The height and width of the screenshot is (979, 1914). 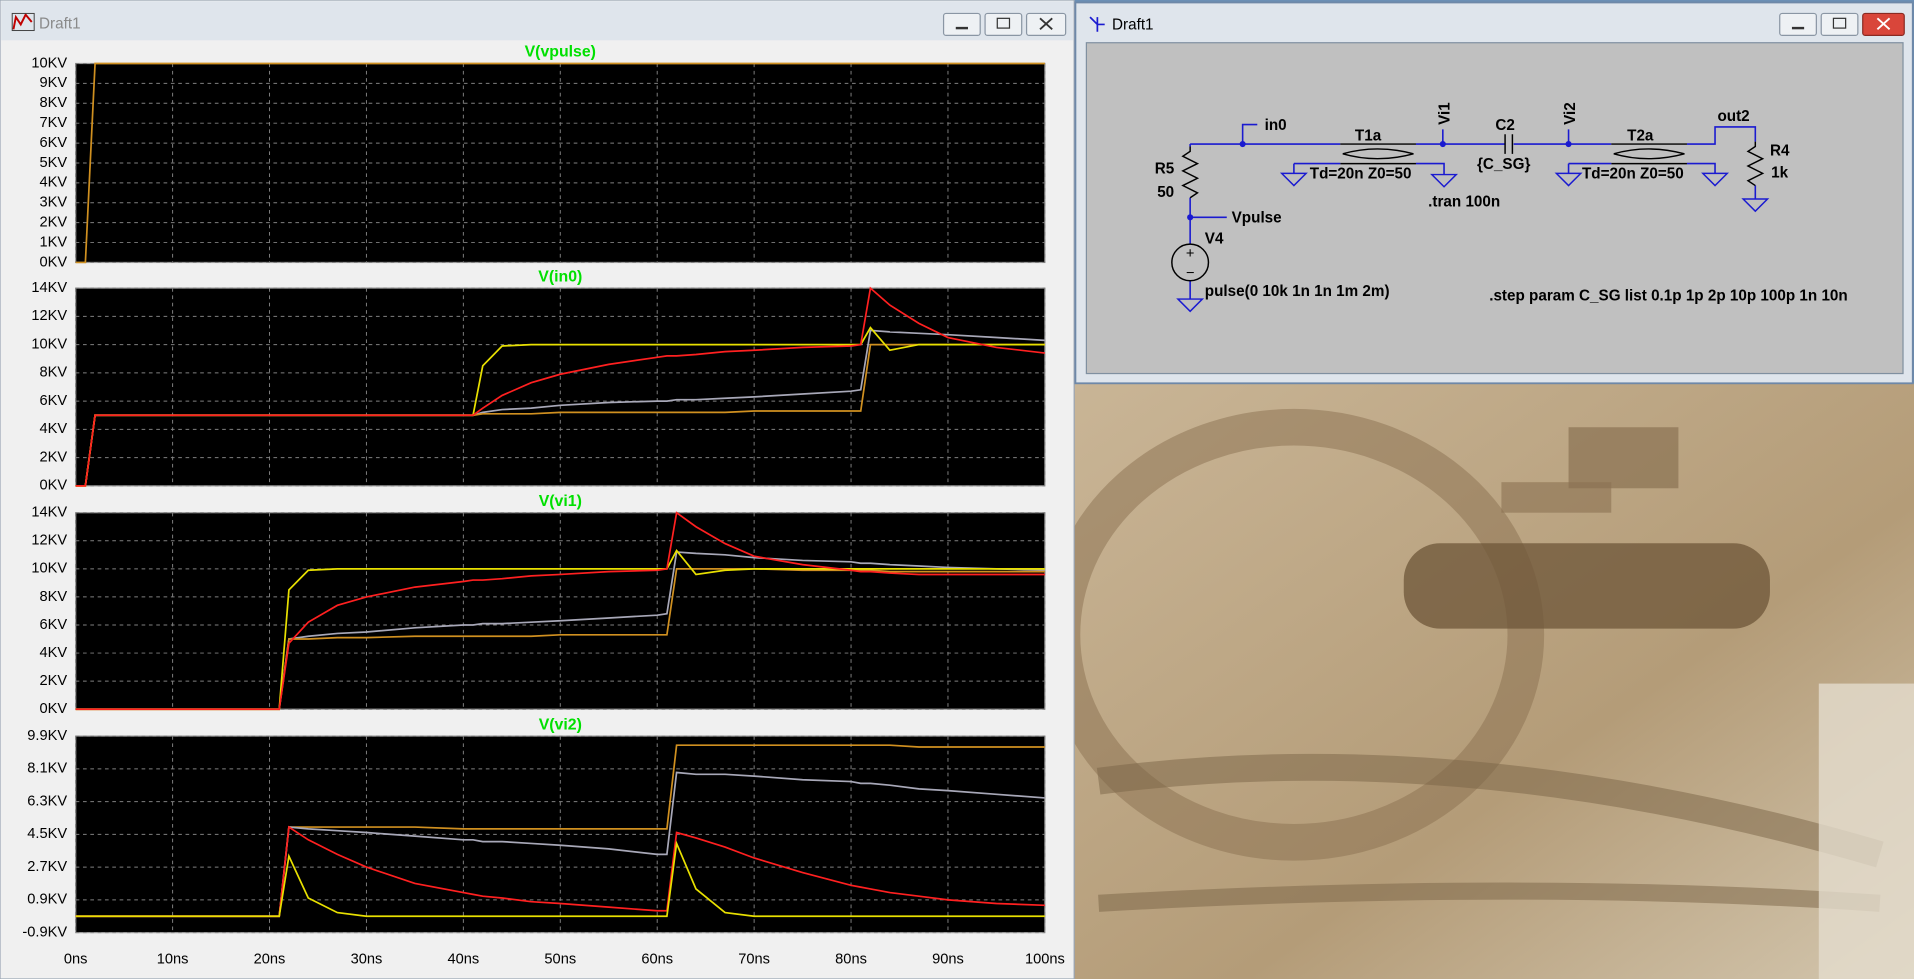 What do you see at coordinates (1505, 125) in the screenshot?
I see `component-label: C2` at bounding box center [1505, 125].